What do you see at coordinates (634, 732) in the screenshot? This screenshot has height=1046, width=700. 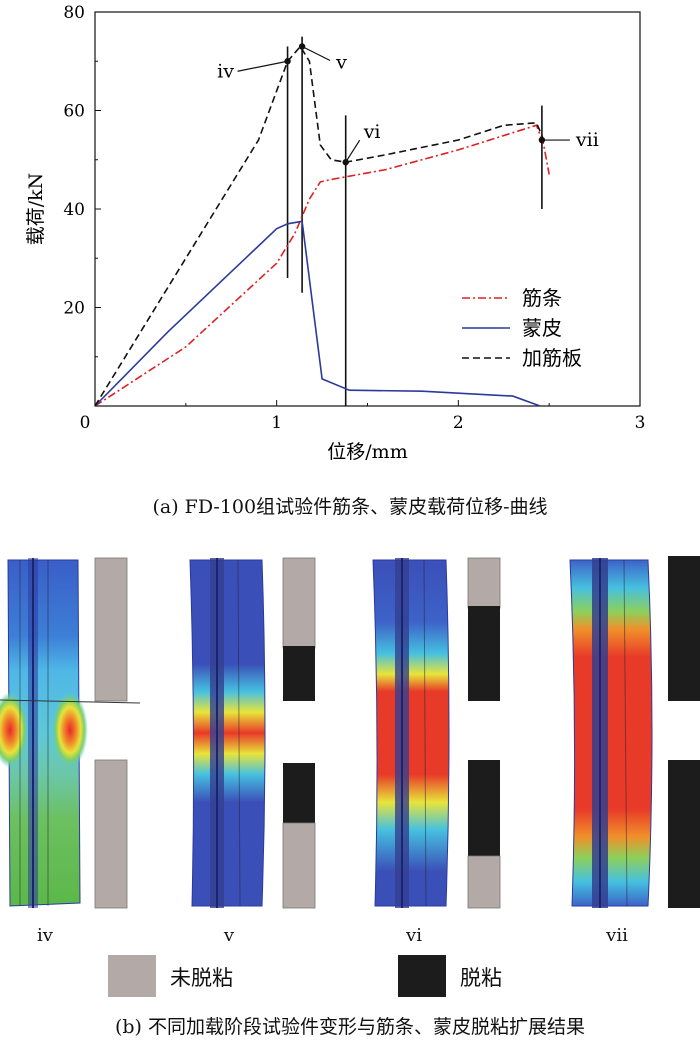 I see `panel-vii` at bounding box center [634, 732].